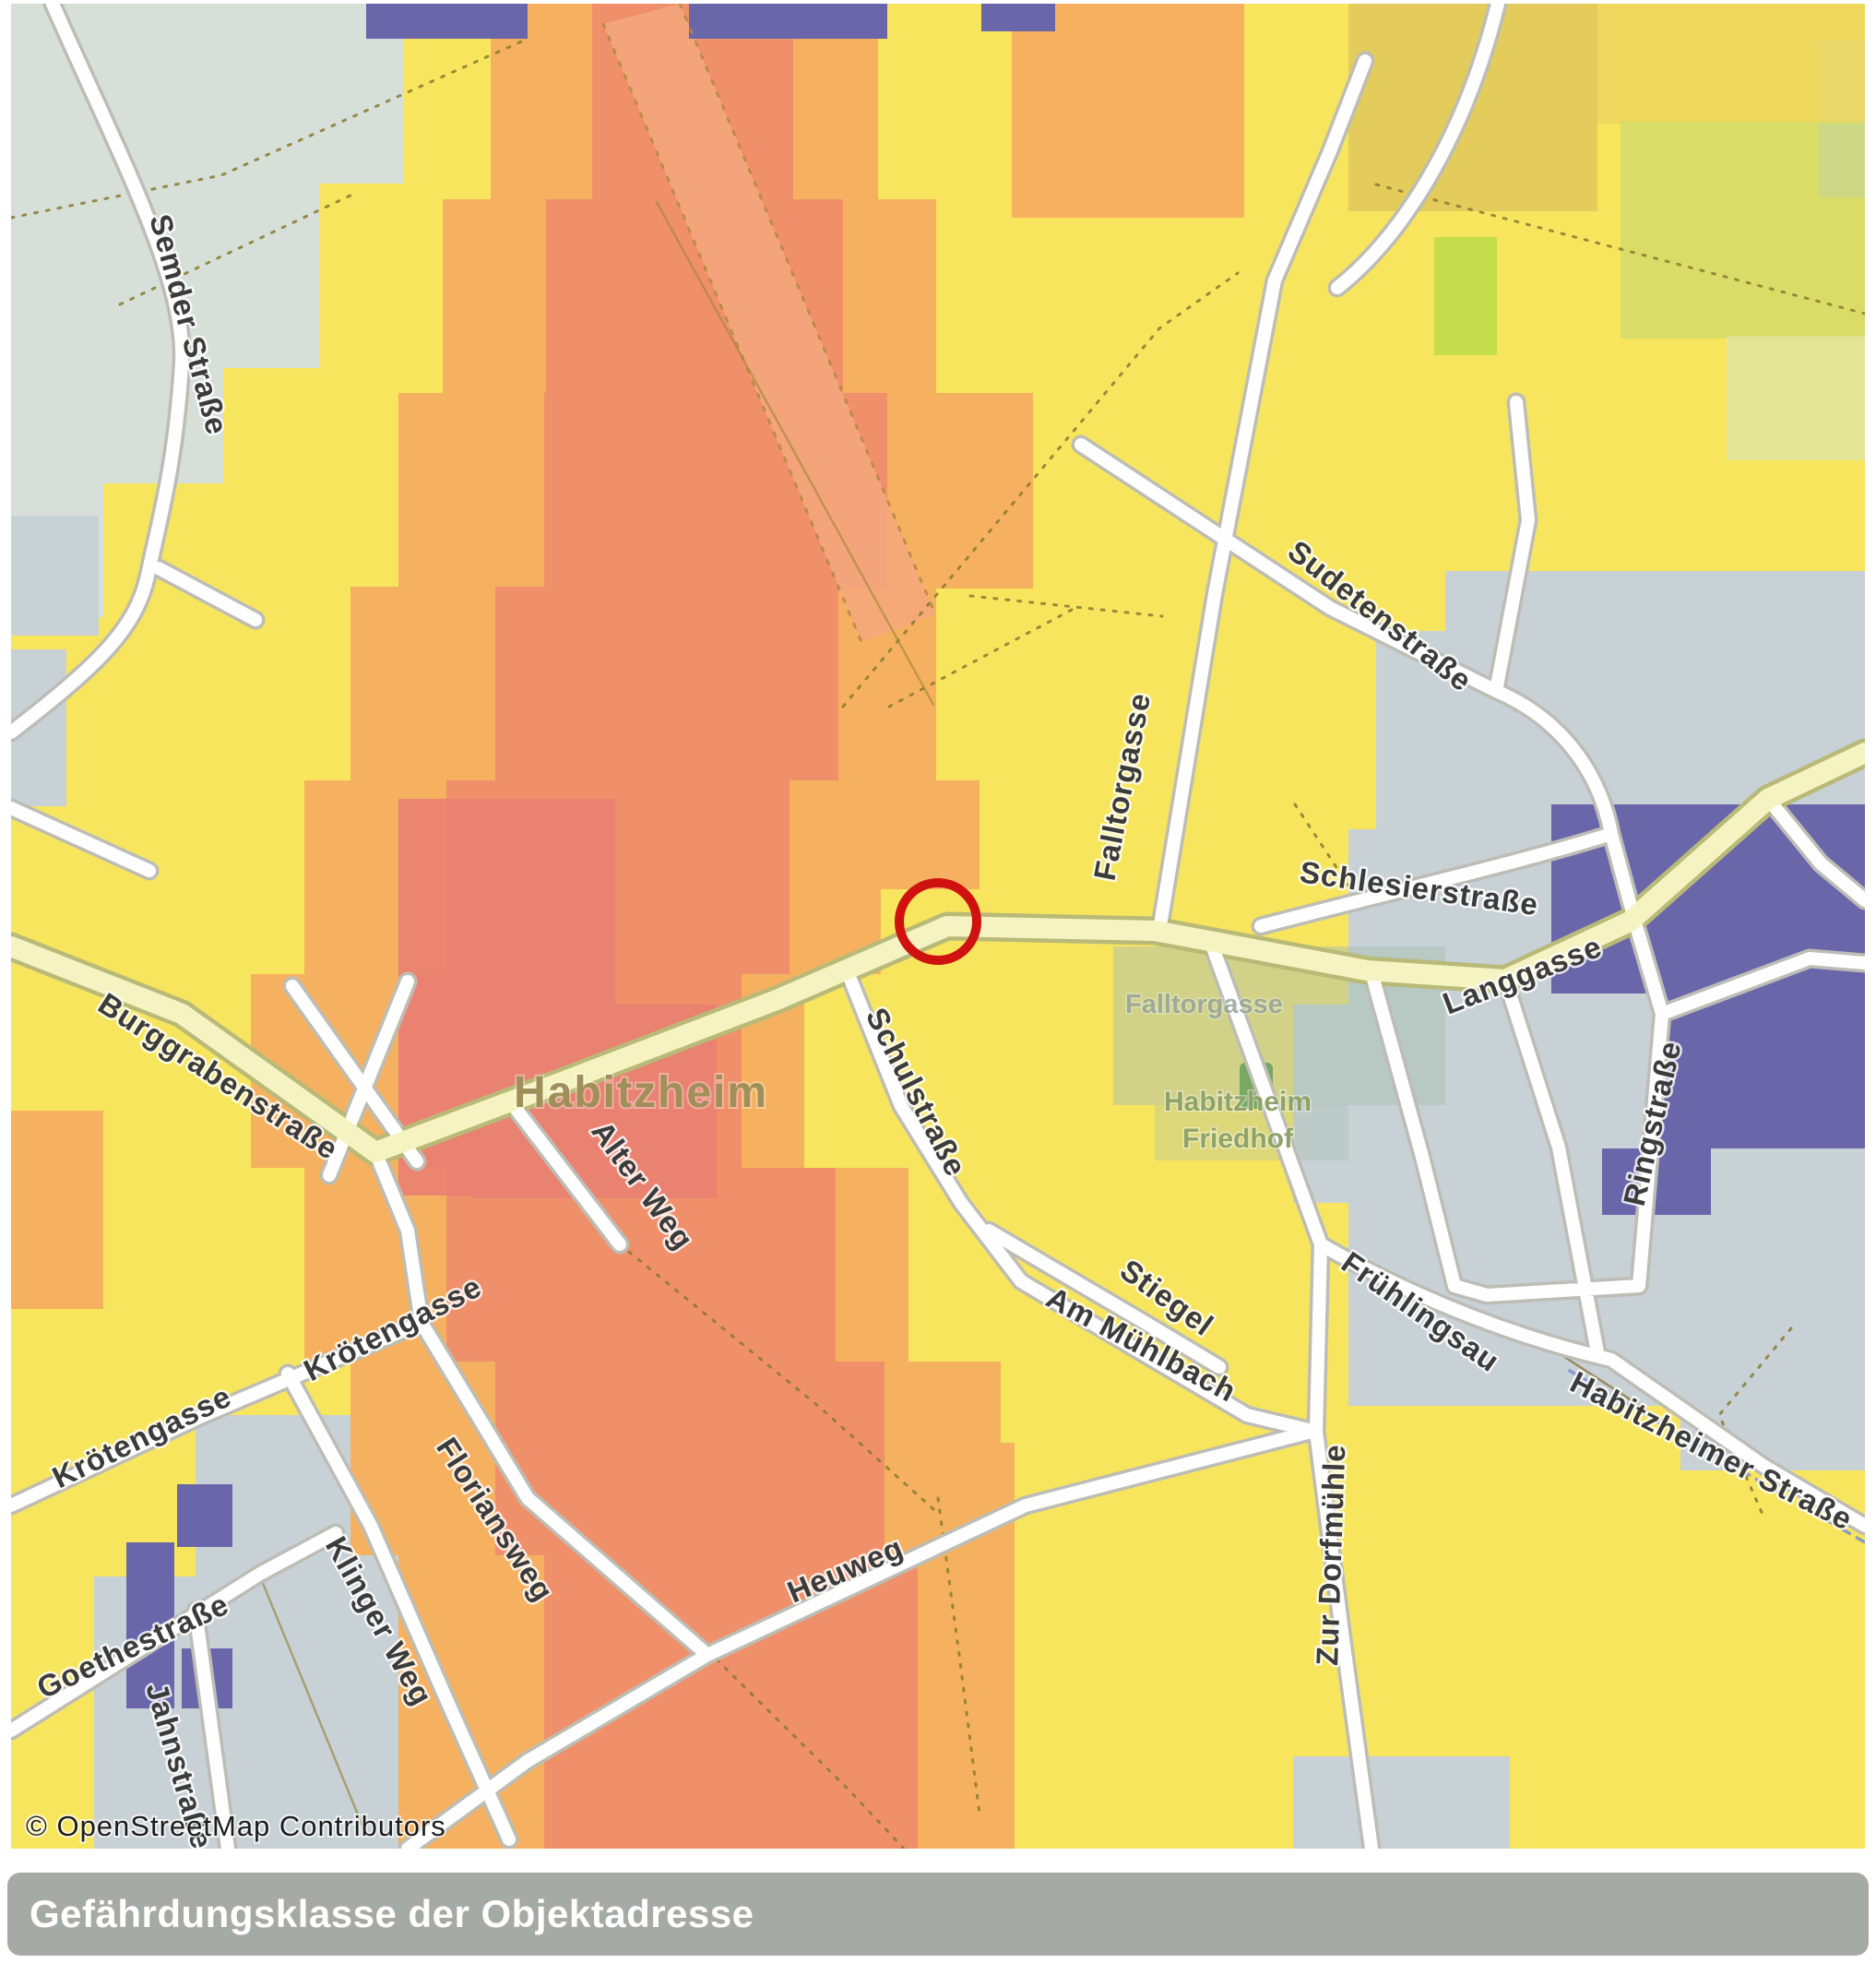 This screenshot has height=1963, width=1876. I want to click on section-title: Gefährdungsklasse der Objektadresse, so click(392, 1914).